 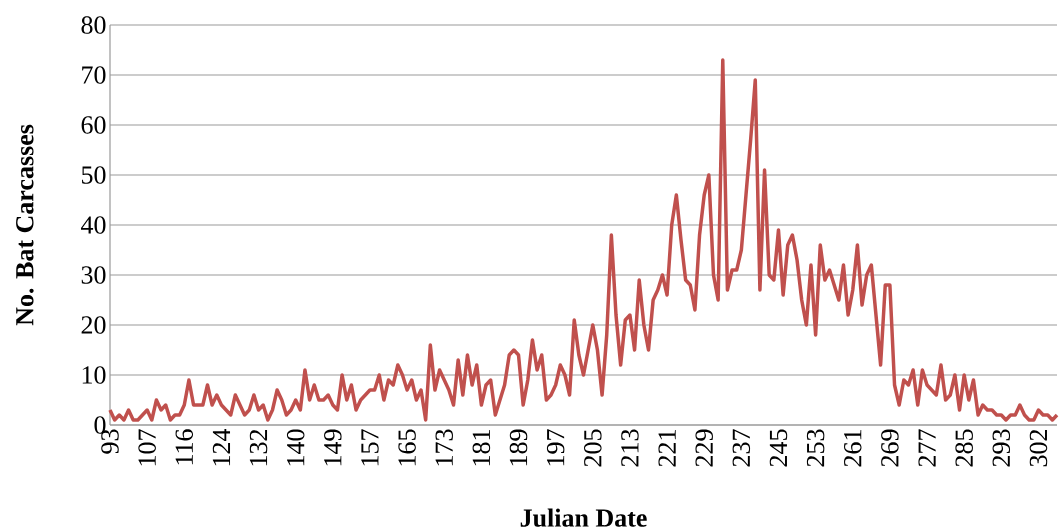 What do you see at coordinates (853, 448) in the screenshot?
I see `x-tick-label: 261` at bounding box center [853, 448].